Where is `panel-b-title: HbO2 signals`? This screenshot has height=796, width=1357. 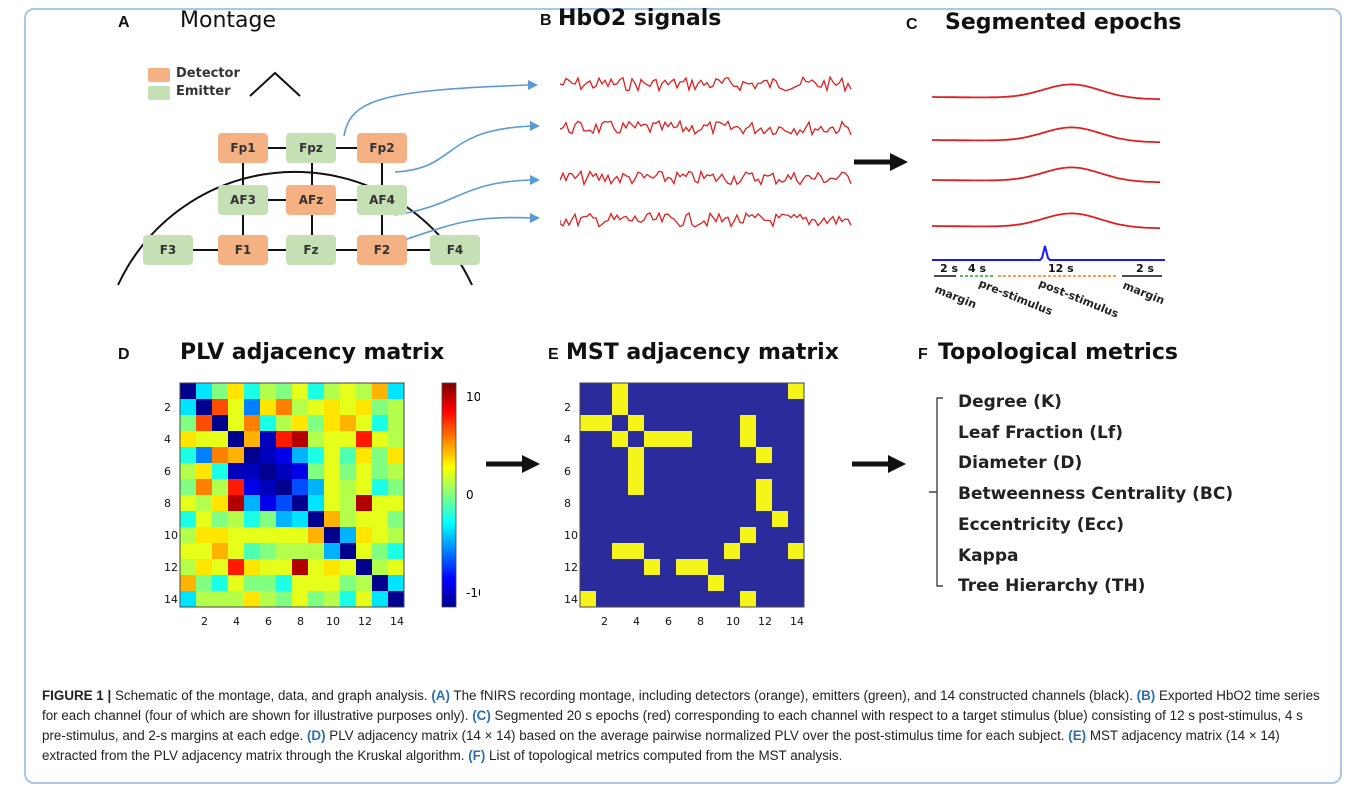 panel-b-title: HbO2 signals is located at coordinates (640, 18).